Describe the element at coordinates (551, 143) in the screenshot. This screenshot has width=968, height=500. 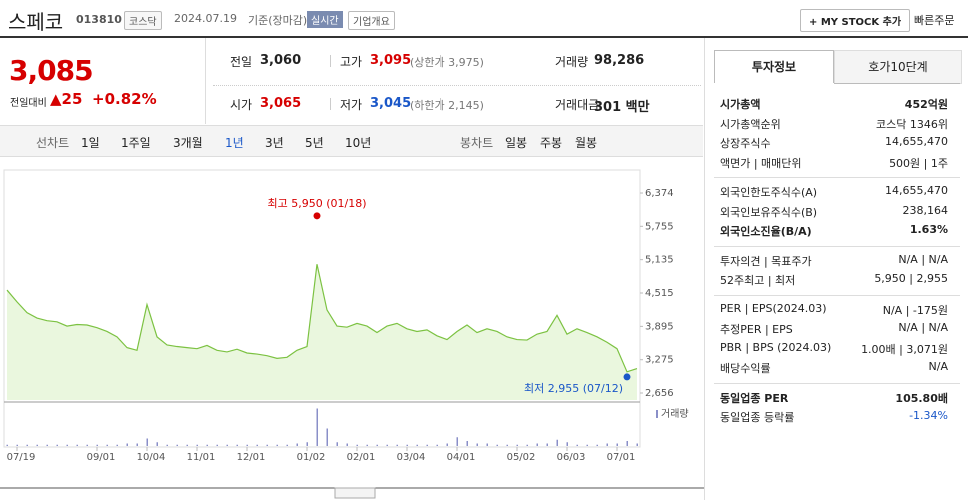
I see `candle-tab: 주봉` at that location.